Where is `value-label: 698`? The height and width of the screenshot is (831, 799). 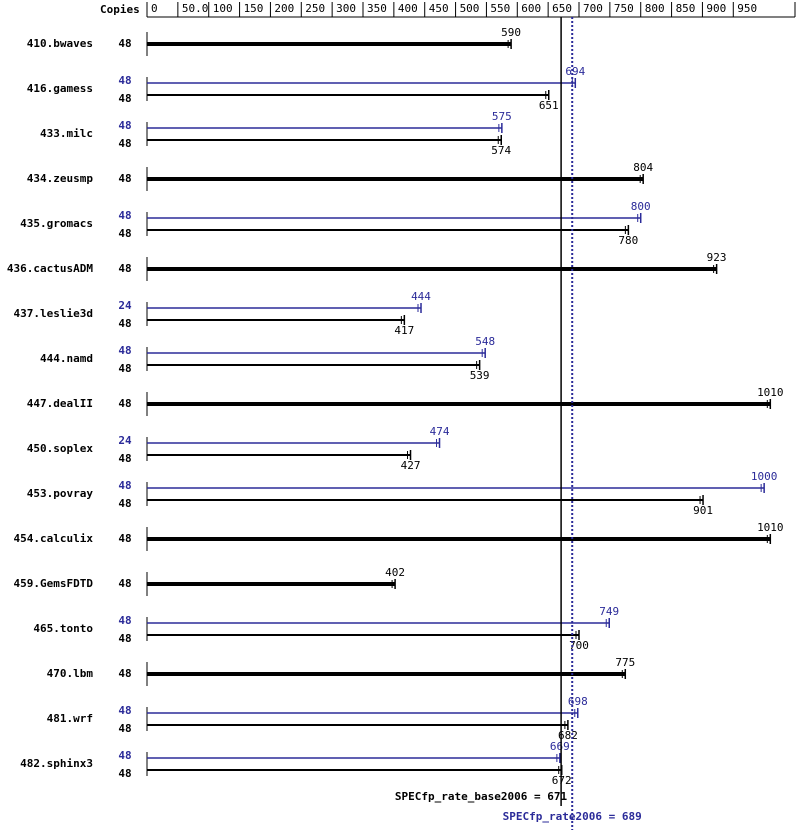
value-label: 698 is located at coordinates (578, 701).